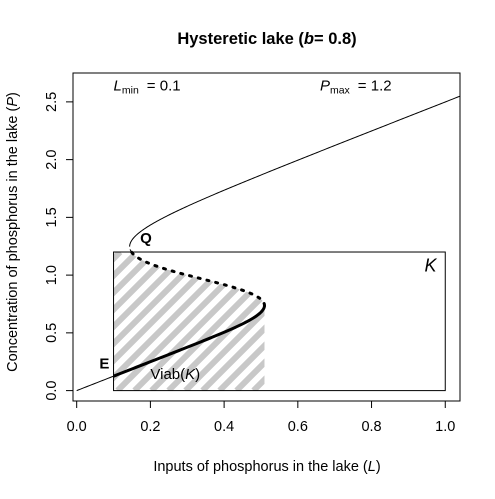 This screenshot has width=495, height=499. What do you see at coordinates (146, 238) in the screenshot?
I see `point-label-Q: Q` at bounding box center [146, 238].